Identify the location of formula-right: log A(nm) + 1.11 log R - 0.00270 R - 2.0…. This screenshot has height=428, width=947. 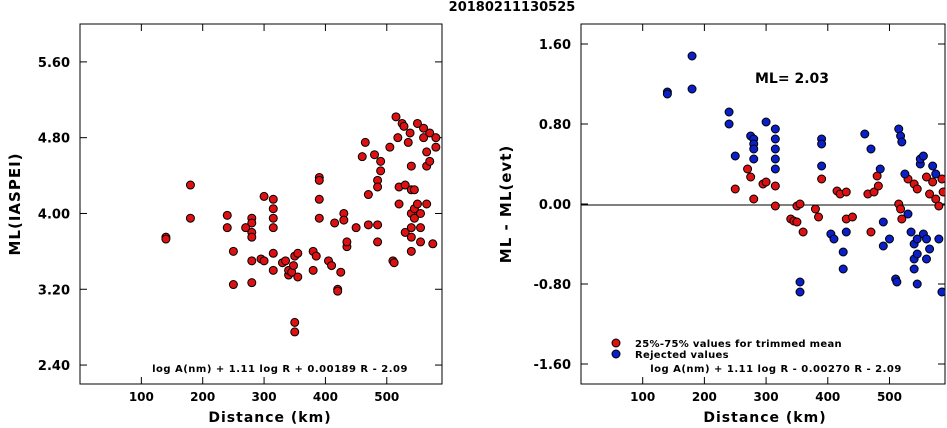
(776, 369).